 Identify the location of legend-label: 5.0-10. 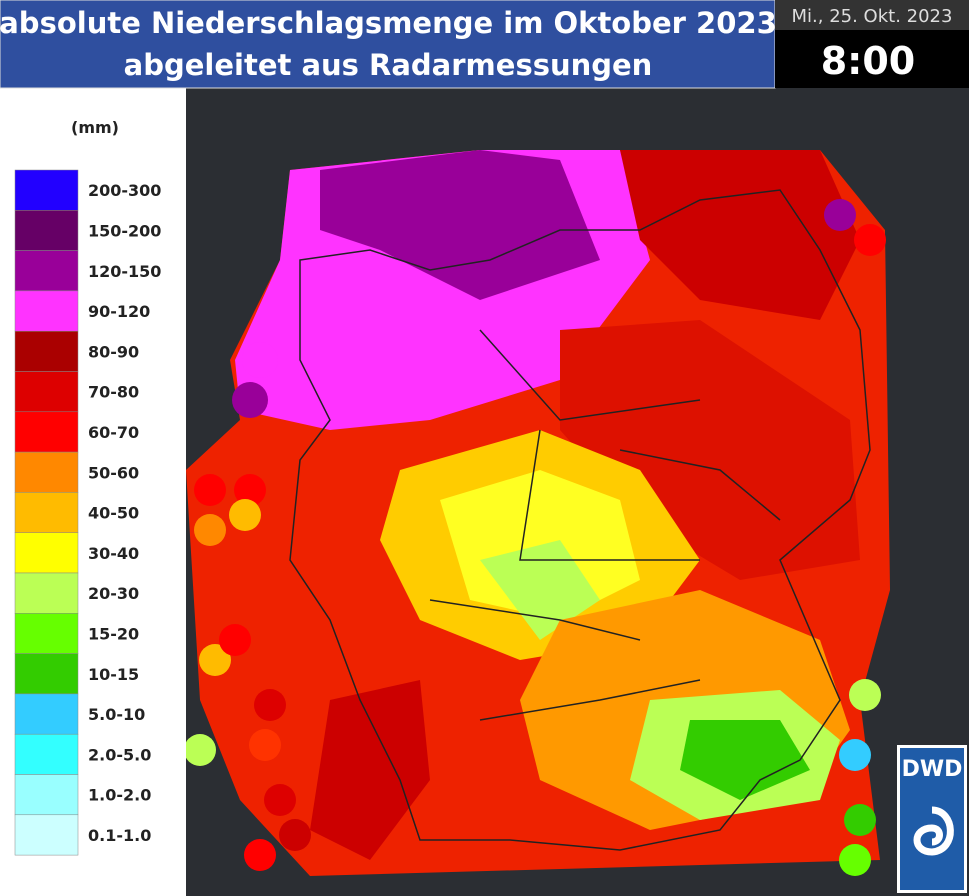
(116, 714).